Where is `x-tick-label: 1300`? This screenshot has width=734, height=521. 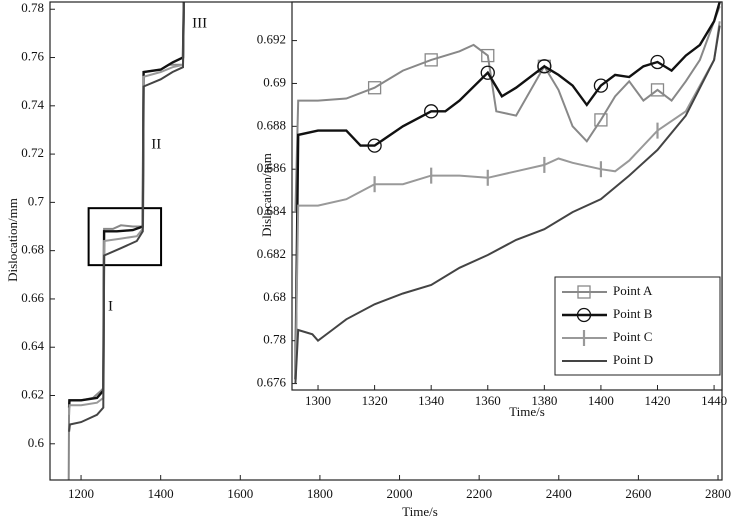
x-tick-label: 1300 is located at coordinates (318, 400).